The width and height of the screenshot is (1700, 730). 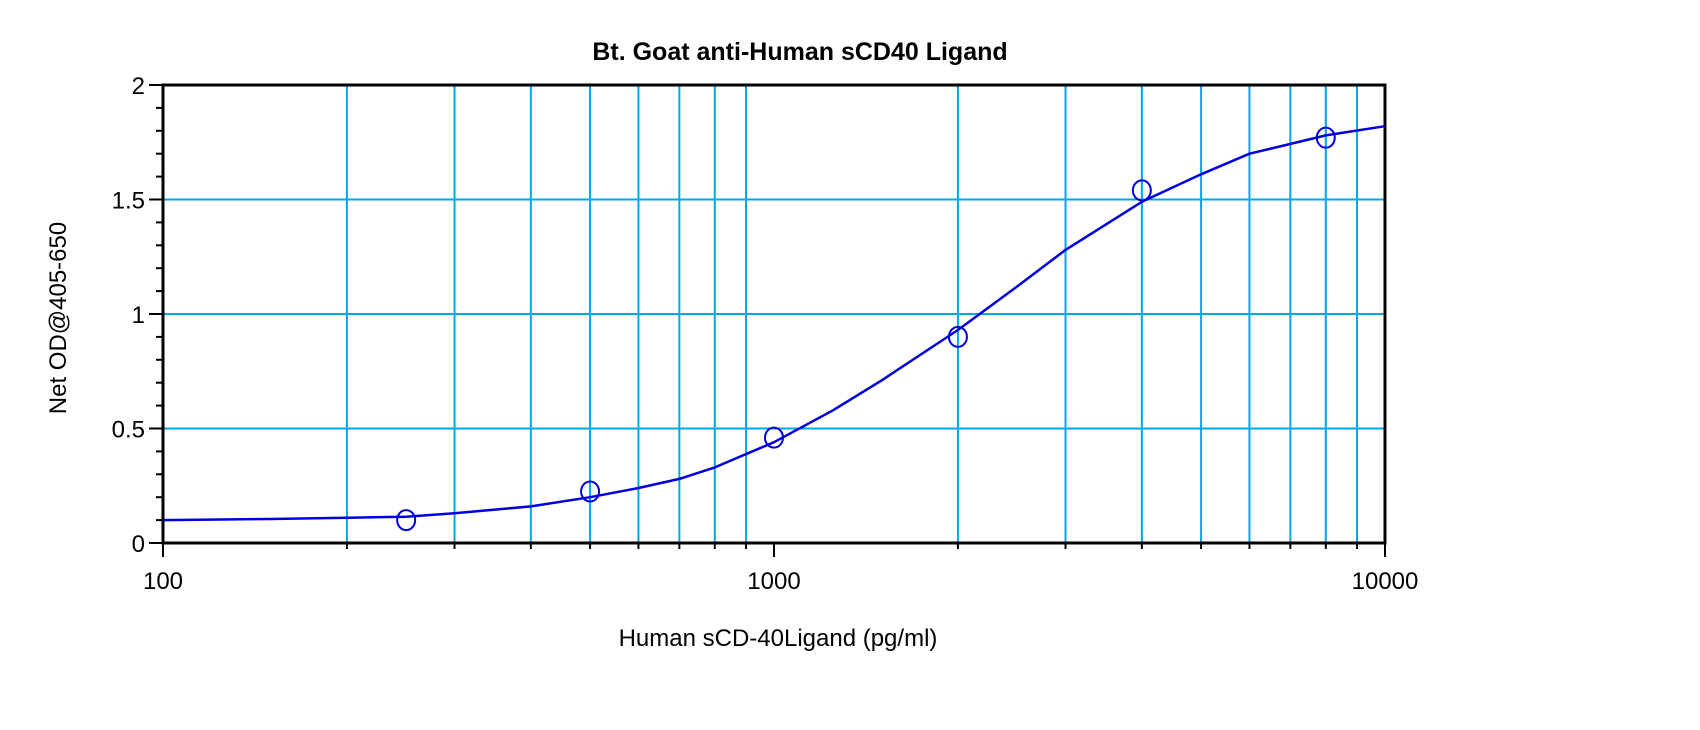 What do you see at coordinates (58, 318) in the screenshot?
I see `y-axis-label: Net OD@405-650` at bounding box center [58, 318].